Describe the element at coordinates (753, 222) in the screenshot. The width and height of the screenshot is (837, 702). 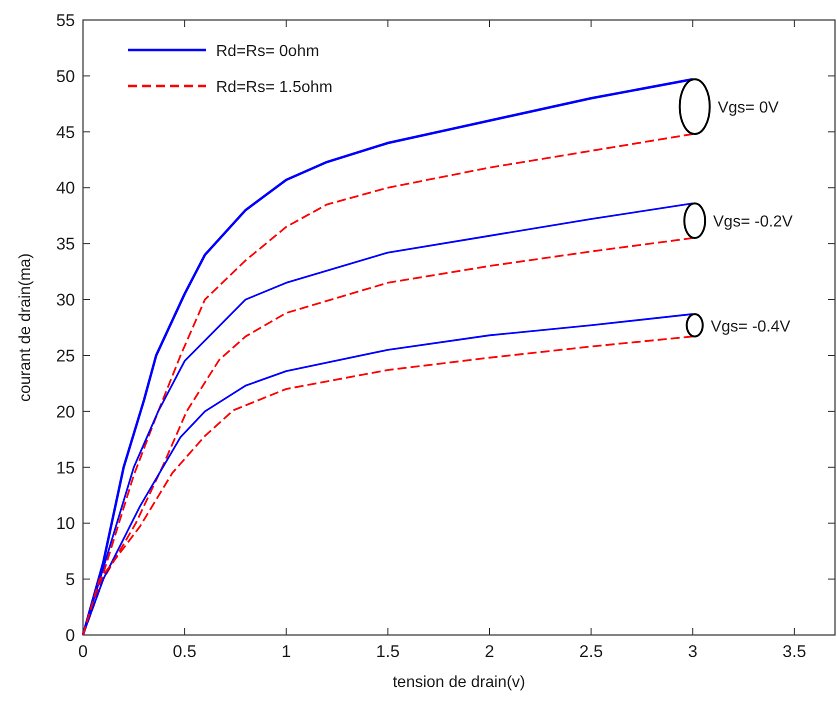
I see `annotation: Vgs= -0.2V` at that location.